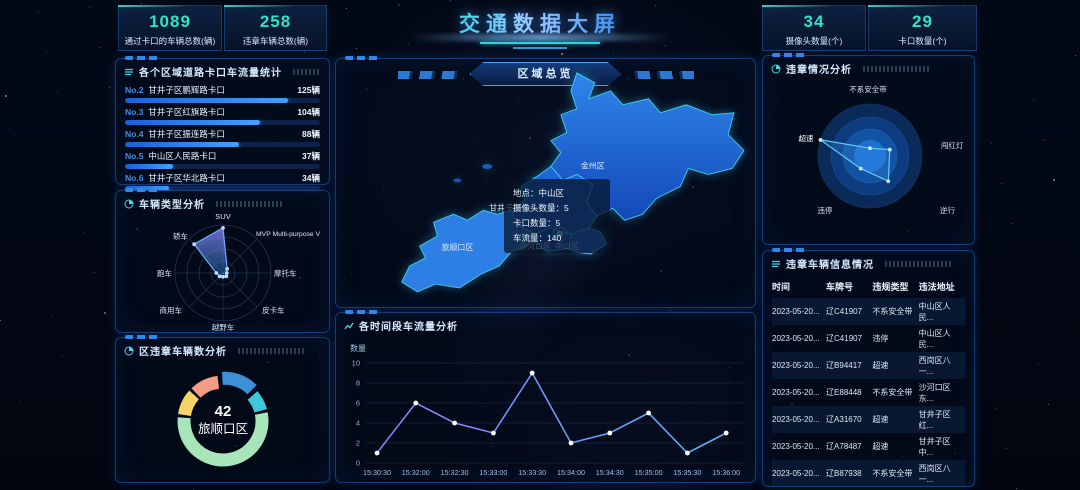  What do you see at coordinates (869, 149) in the screenshot?
I see `panel-violation-radar: 违章情况分析 不系安全带 闯红灯 逆行 违停 超速` at bounding box center [869, 149].